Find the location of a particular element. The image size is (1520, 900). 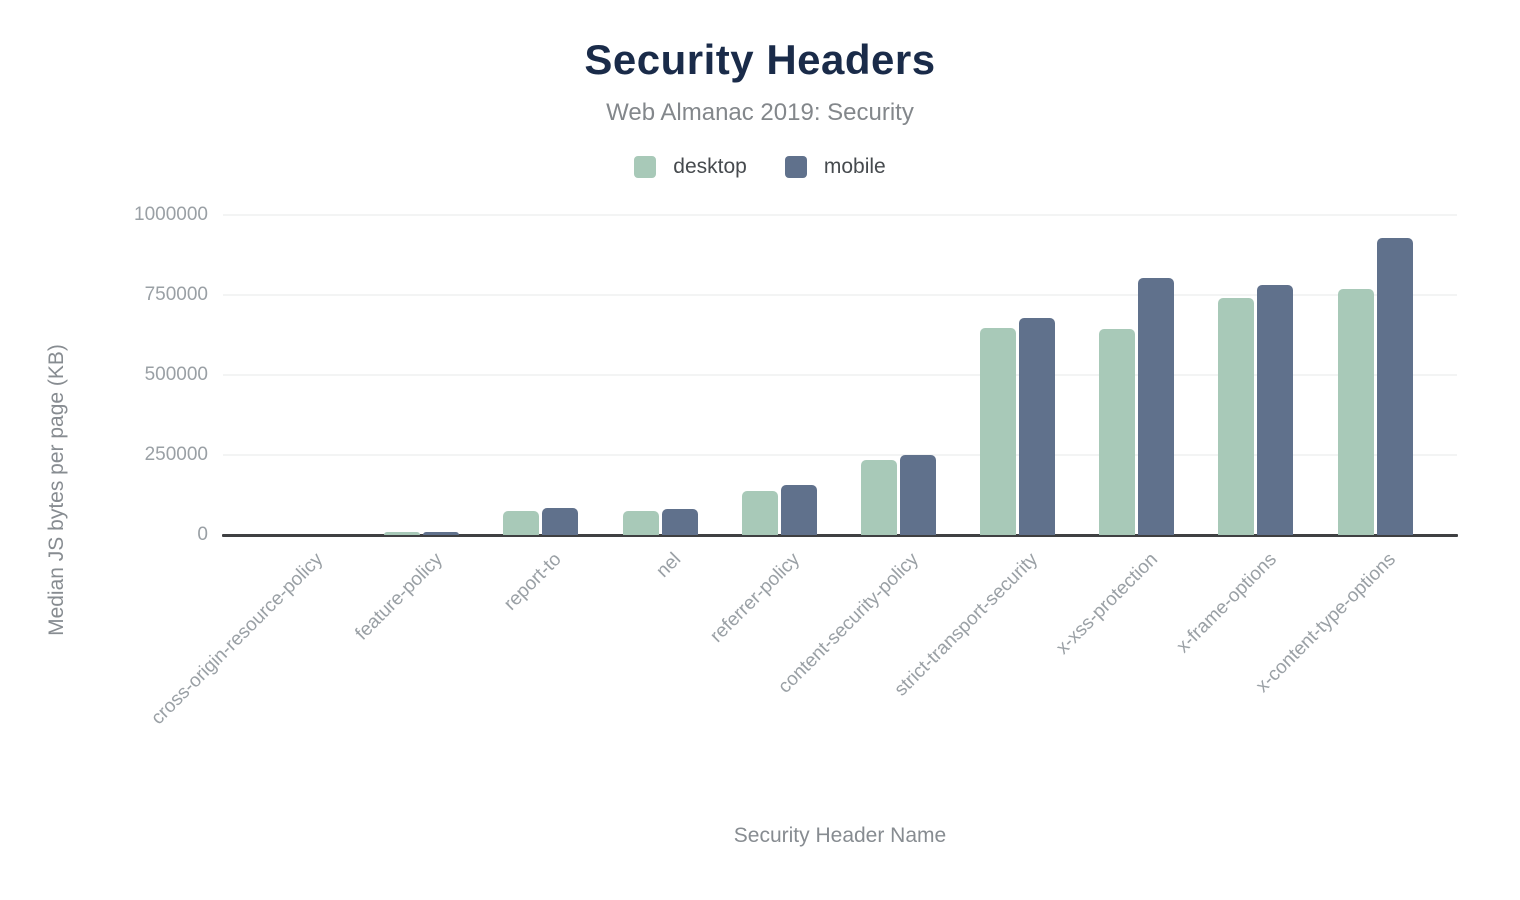

bar-mobile-content-security-policy is located at coordinates (917, 495).